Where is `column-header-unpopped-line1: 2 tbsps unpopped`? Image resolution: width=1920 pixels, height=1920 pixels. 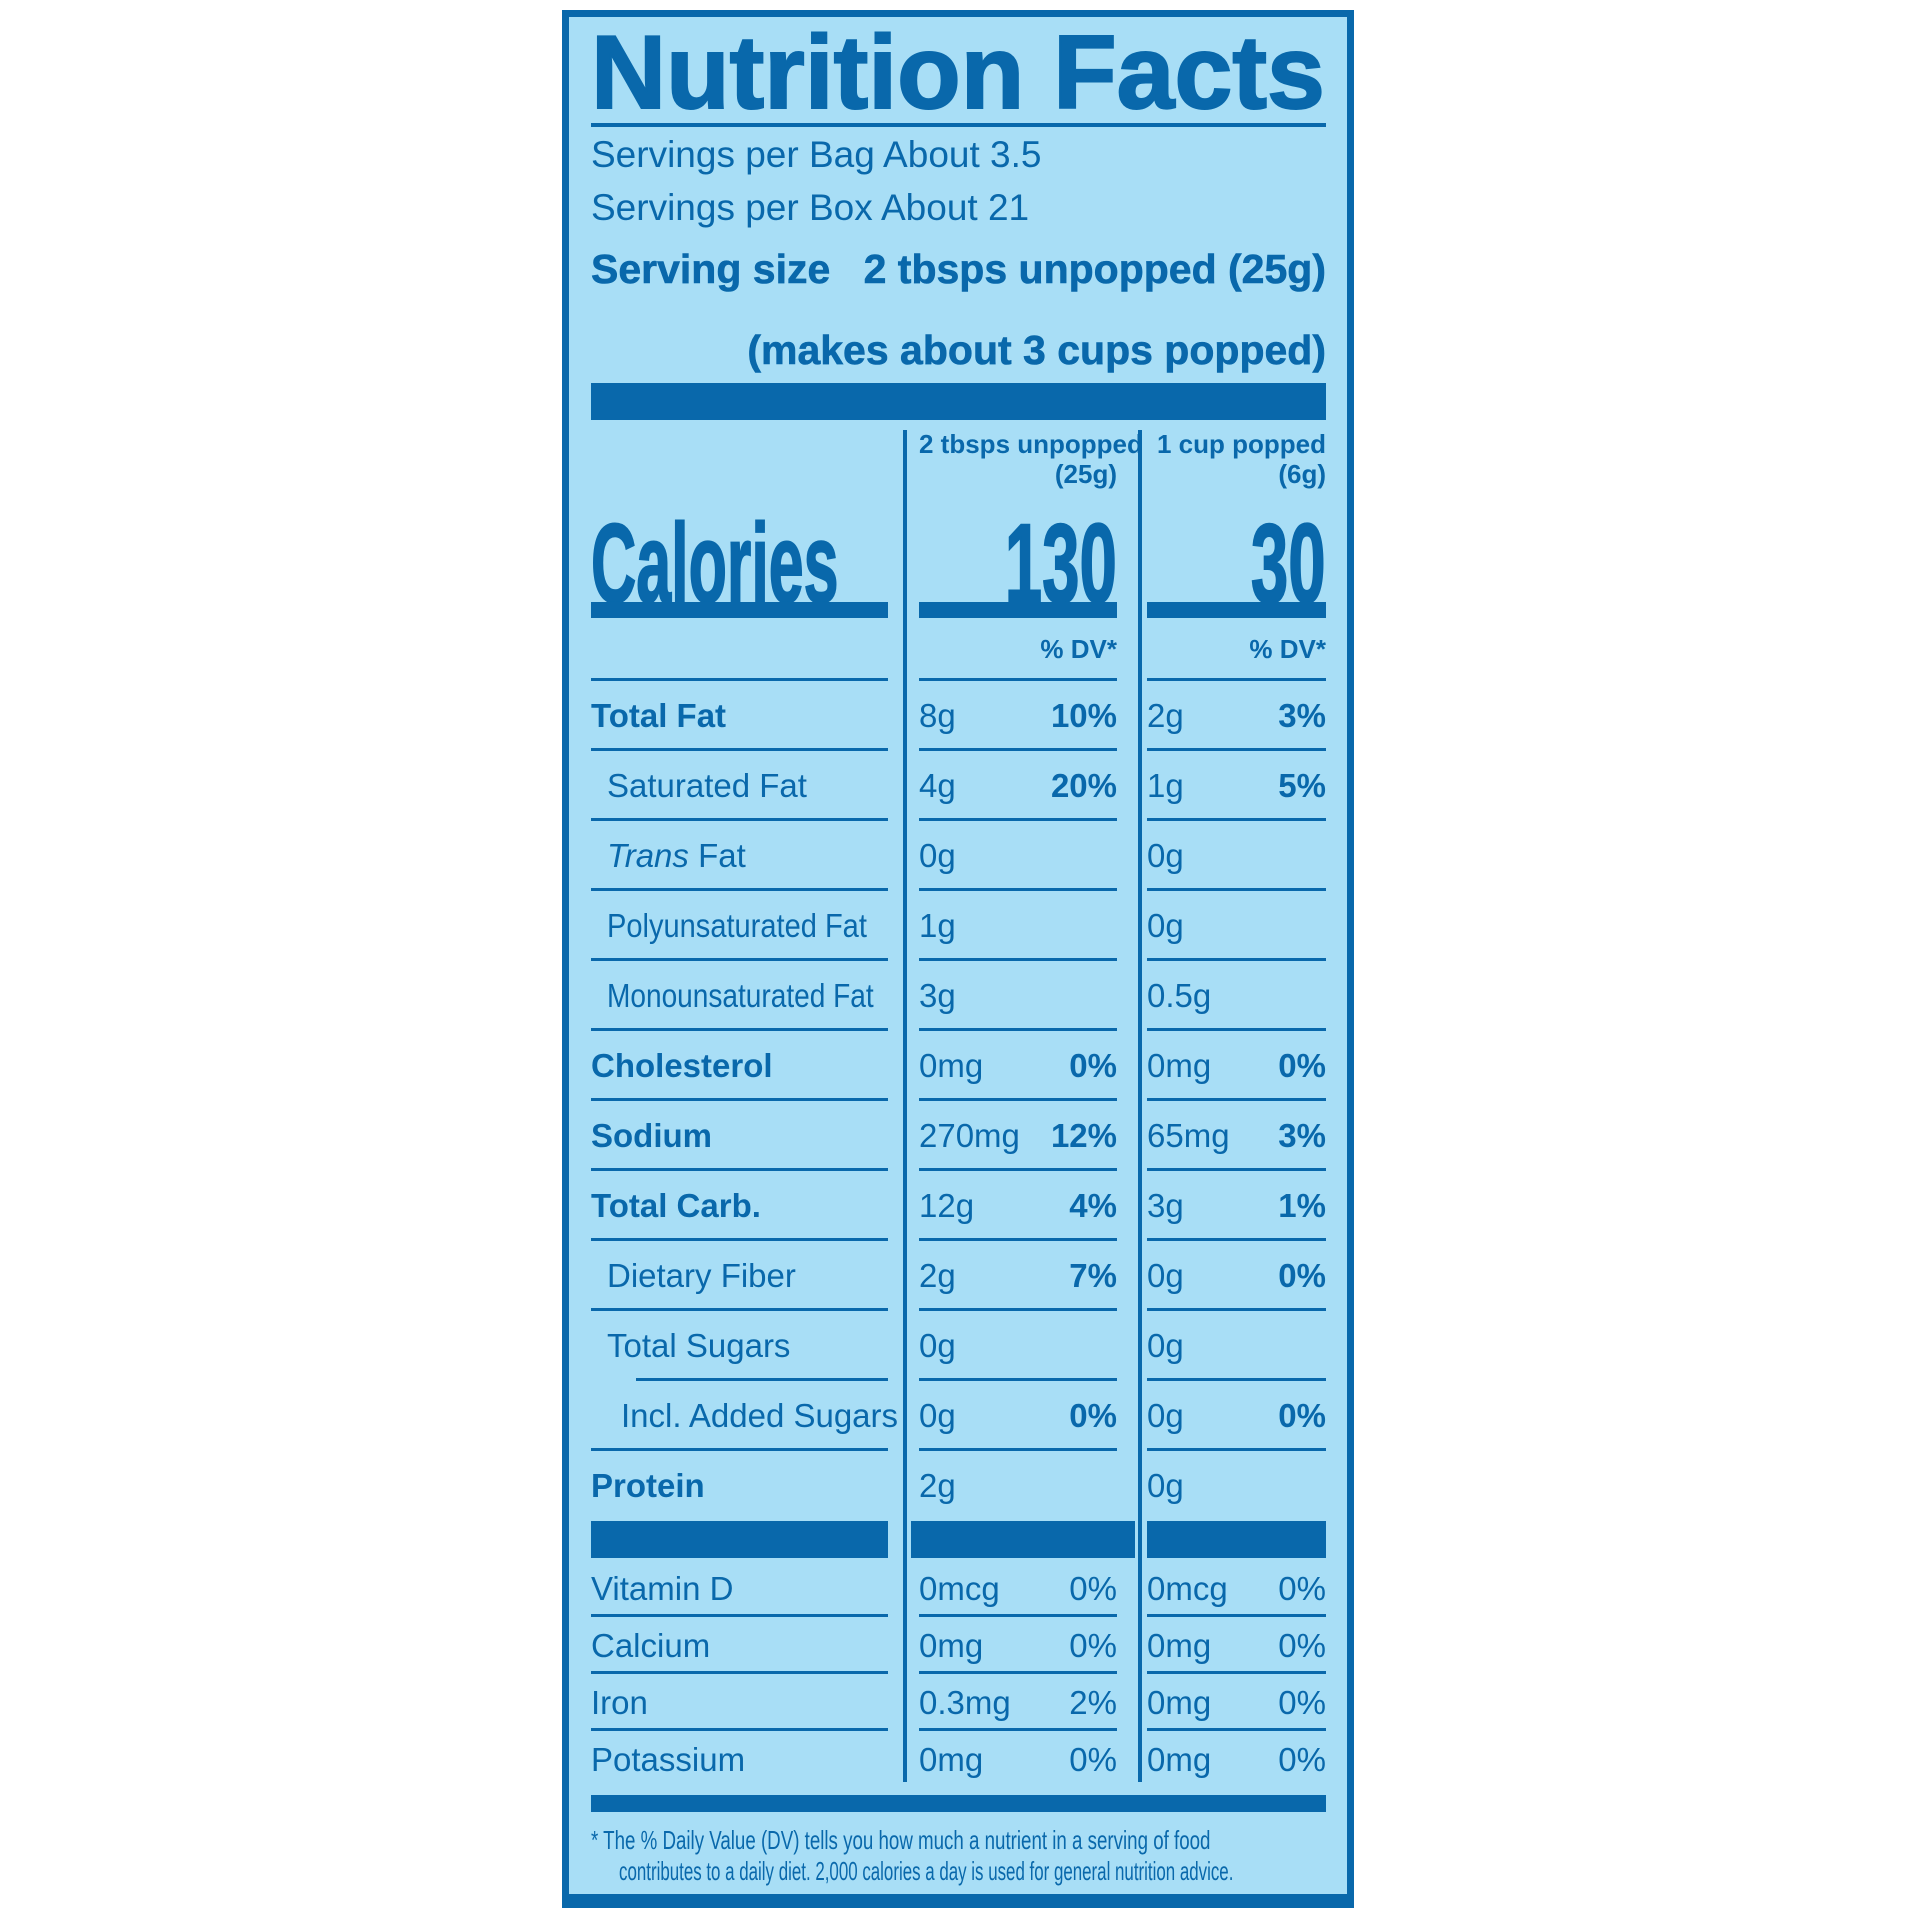
column-header-unpopped-line1: 2 tbsps unpopped is located at coordinates (1031, 444).